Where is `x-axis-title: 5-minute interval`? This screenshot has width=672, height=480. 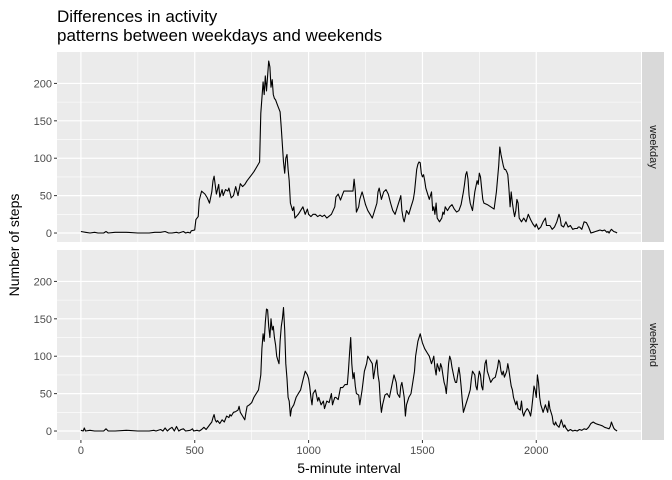
x-axis-title: 5-minute interval is located at coordinates (349, 468).